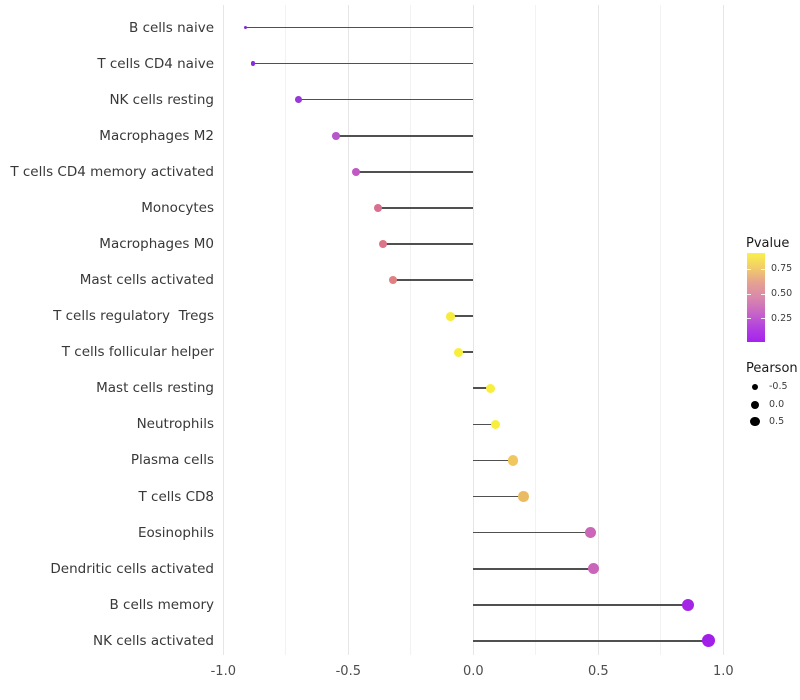 The width and height of the screenshot is (800, 700). I want to click on x-tick-label: 0.5, so click(598, 671).